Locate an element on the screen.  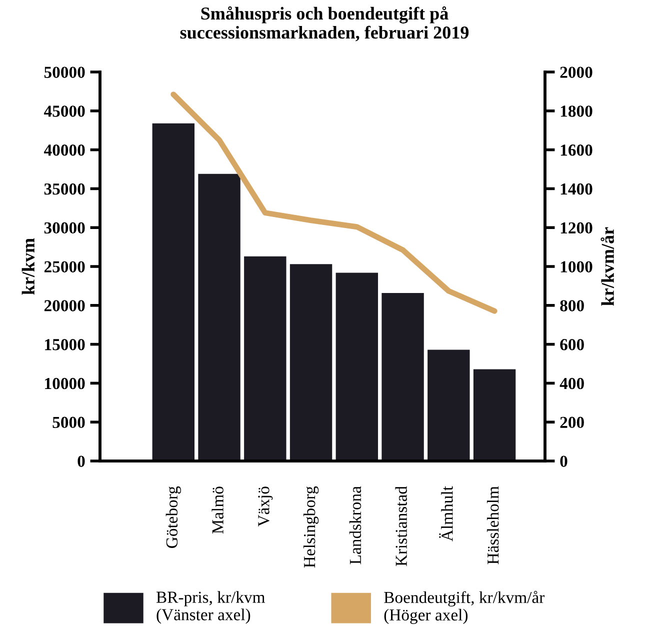
y2-tick-label: 600 is located at coordinates (572, 344).